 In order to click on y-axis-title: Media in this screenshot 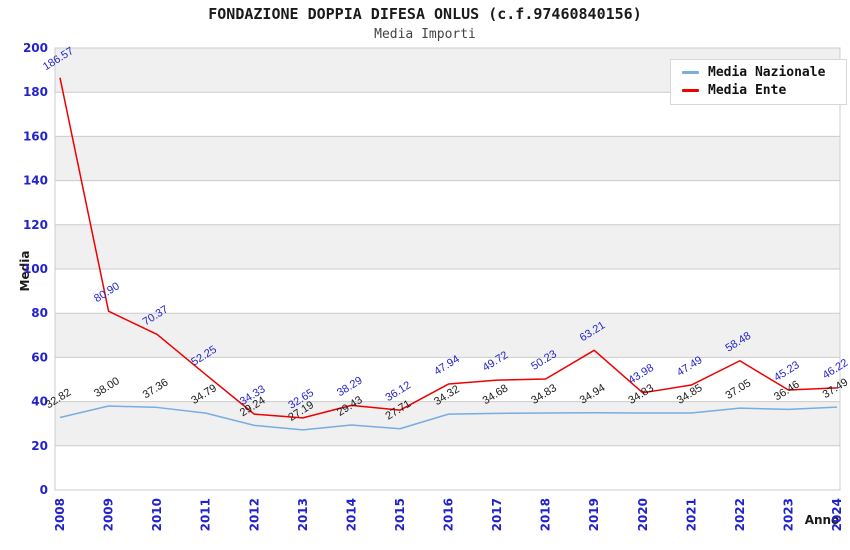, I will do `click(25, 271)`.